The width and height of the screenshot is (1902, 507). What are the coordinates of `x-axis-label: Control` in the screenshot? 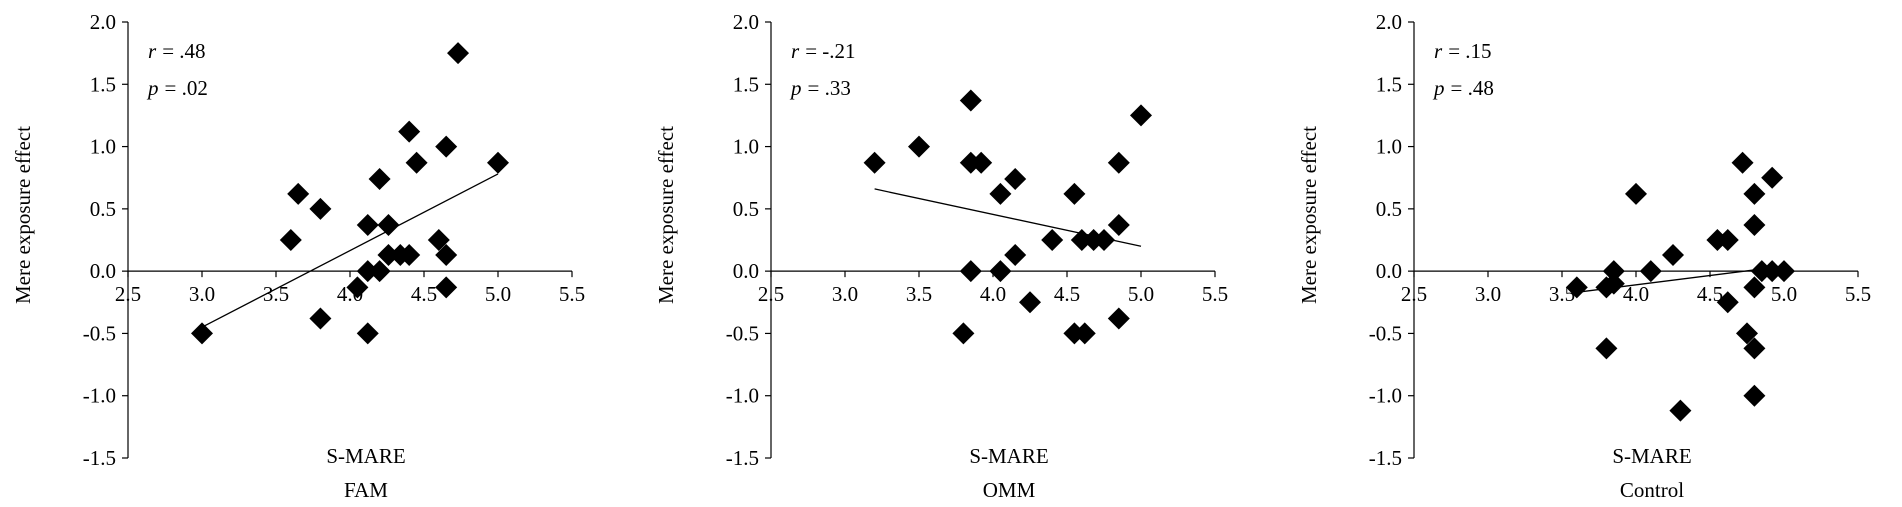 It's located at (1652, 490).